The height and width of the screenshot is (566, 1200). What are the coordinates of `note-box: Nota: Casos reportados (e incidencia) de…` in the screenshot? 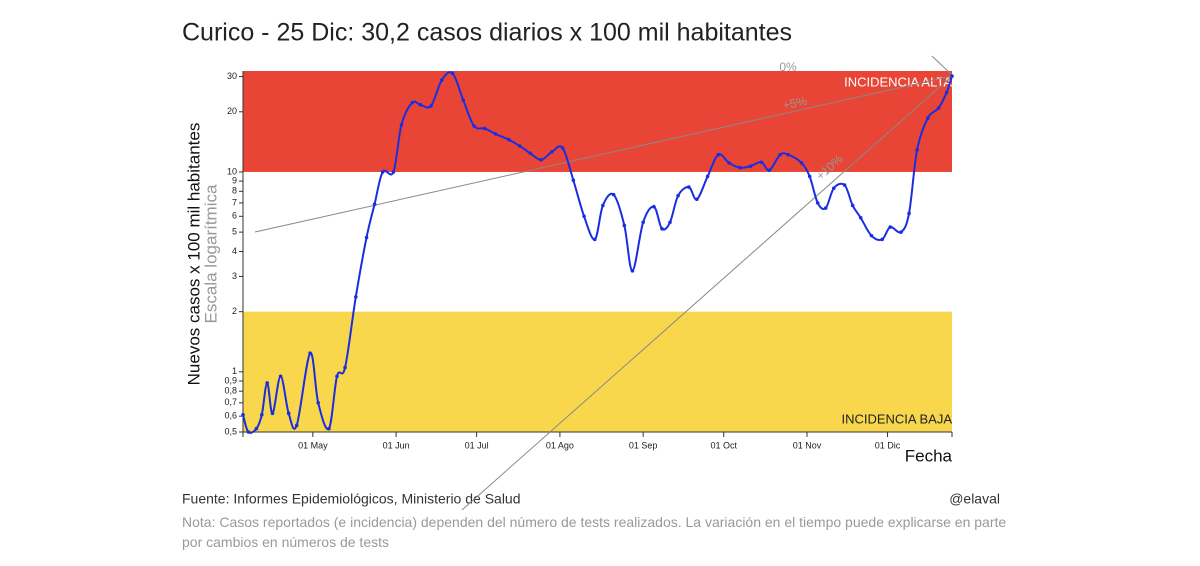 It's located at (594, 532).